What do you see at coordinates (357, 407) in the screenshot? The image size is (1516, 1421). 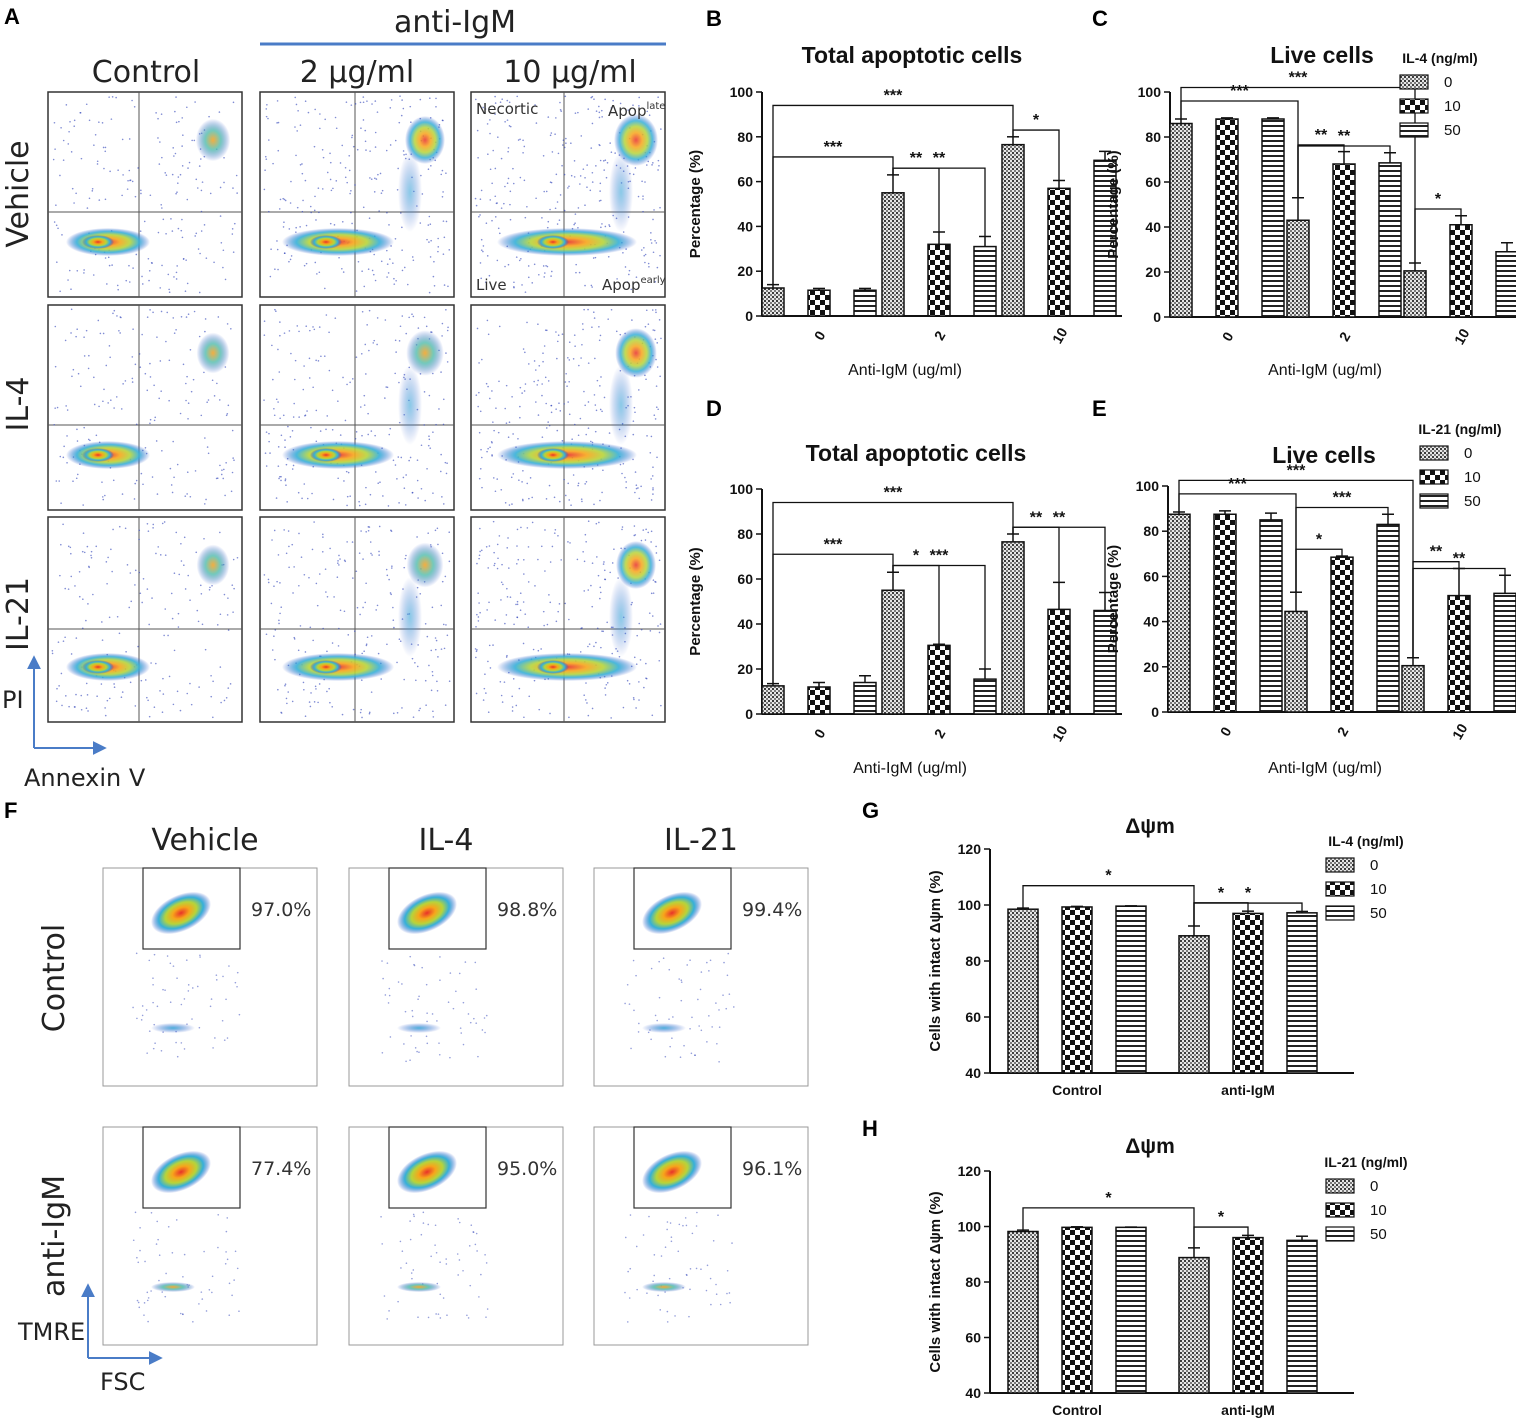 I see `flow-plot-a-r1-c1` at bounding box center [357, 407].